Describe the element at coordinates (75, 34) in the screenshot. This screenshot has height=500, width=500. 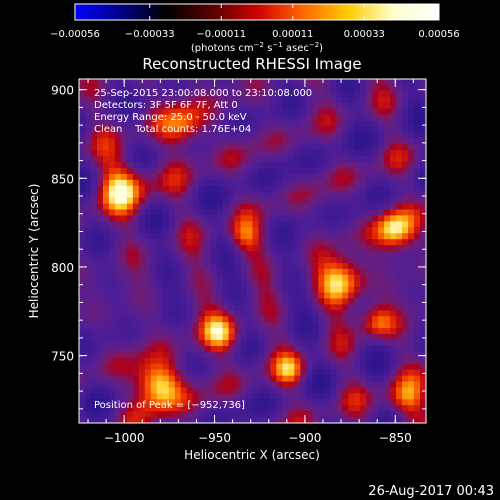
I see `colorbar-tick-label: −0.00056` at that location.